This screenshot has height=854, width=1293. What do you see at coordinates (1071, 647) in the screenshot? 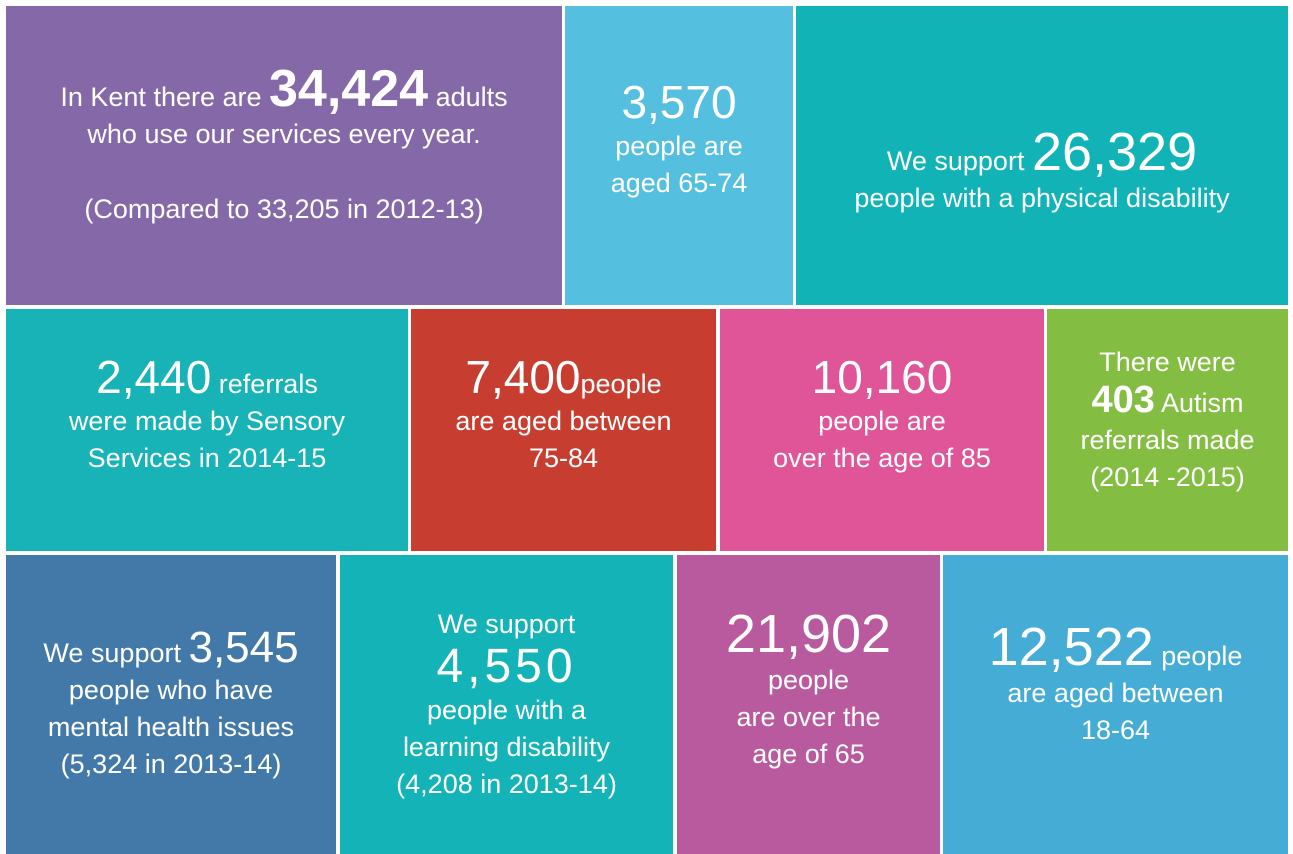
I see `stat-figure: 12,522` at bounding box center [1071, 647].